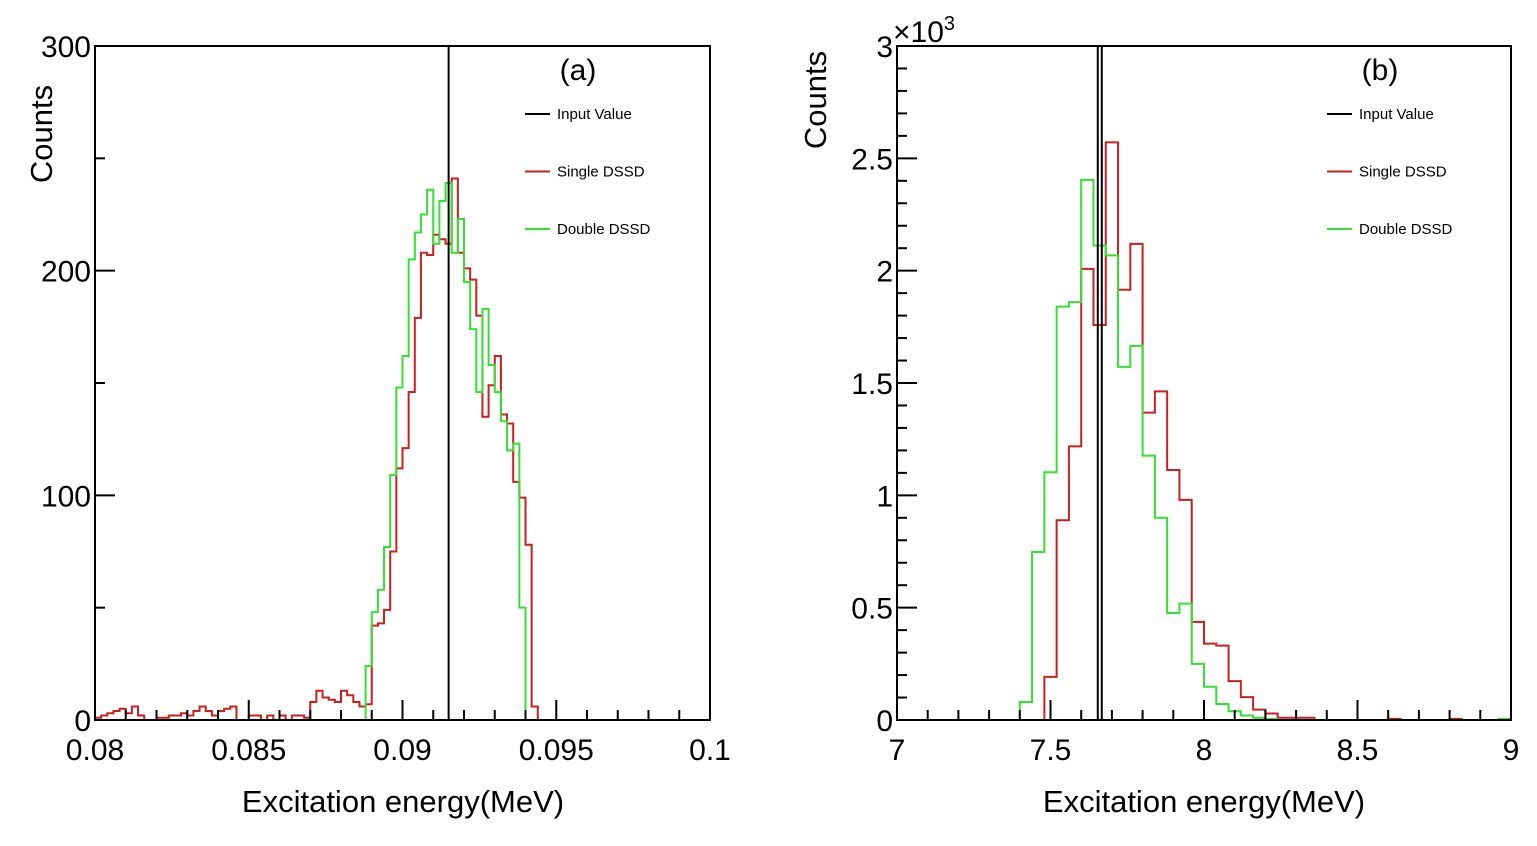 This screenshot has width=1537, height=846. Describe the element at coordinates (1051, 750) in the screenshot. I see `x-tick-label: 7.5` at that location.